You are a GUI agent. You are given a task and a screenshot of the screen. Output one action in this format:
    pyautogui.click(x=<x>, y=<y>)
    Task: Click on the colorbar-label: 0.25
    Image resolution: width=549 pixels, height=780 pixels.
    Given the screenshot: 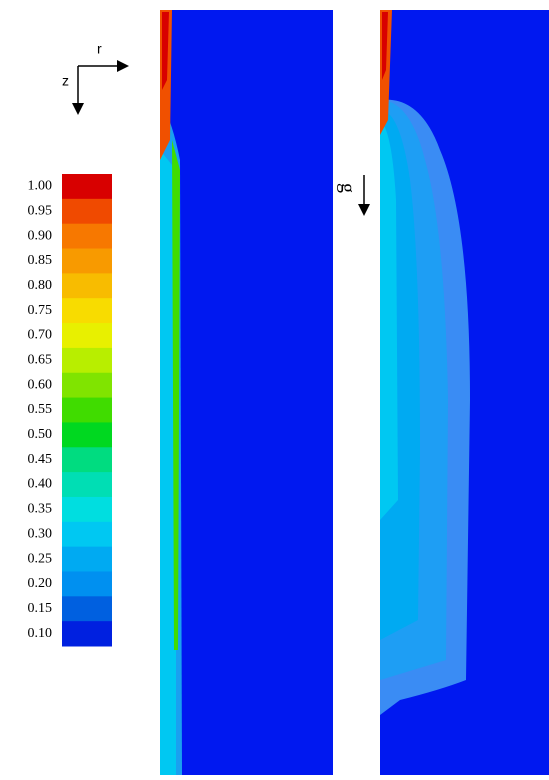 What is the action you would take?
    pyautogui.click(x=40, y=558)
    